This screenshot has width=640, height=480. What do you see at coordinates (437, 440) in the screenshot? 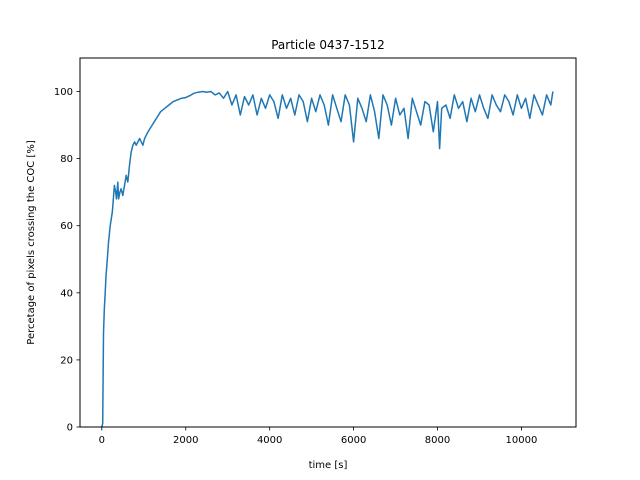
I see `x-tick-label: 8000` at bounding box center [437, 440].